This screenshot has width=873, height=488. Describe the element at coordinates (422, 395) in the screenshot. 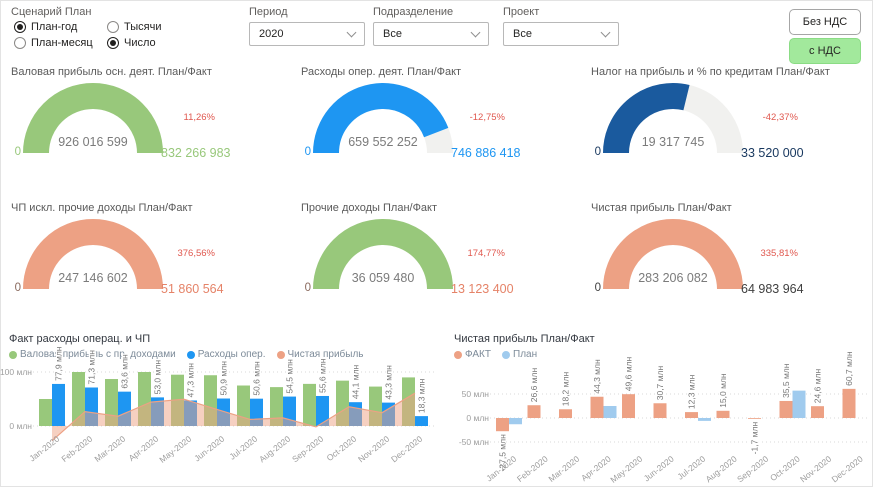

I see `bar-value-label: 18,3 млн` at that location.